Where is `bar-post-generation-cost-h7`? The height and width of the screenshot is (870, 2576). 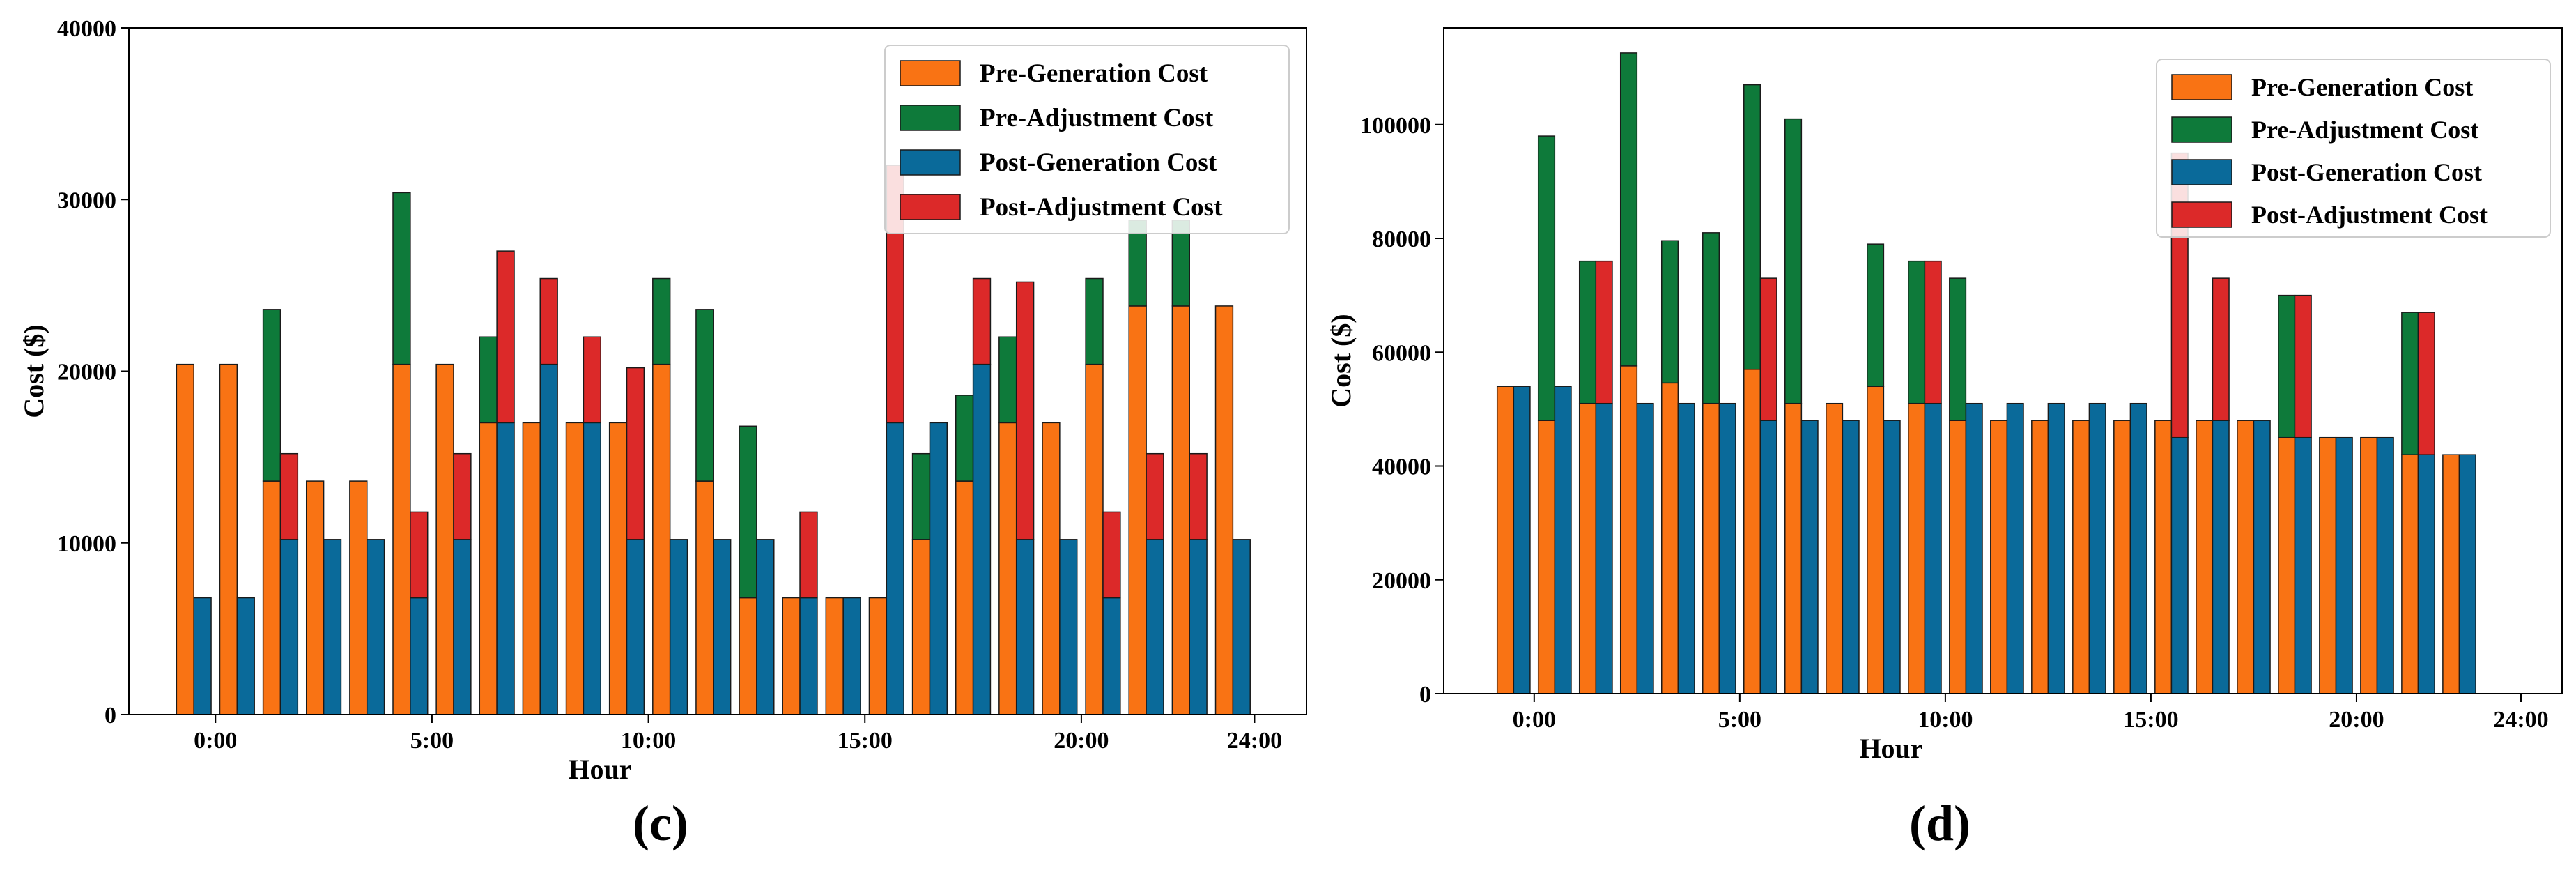 bar-post-generation-cost-h7 is located at coordinates (506, 568).